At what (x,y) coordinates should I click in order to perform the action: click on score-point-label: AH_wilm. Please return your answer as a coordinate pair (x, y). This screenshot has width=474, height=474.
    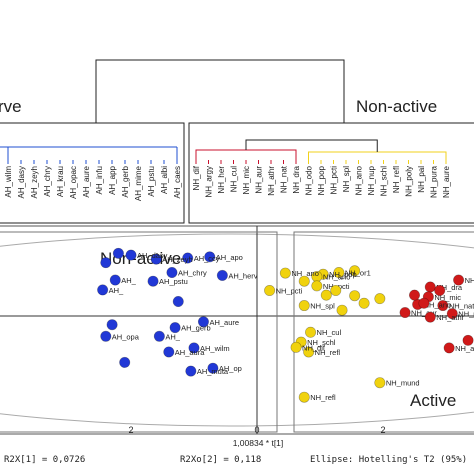
    Looking at the image, I should click on (215, 348).